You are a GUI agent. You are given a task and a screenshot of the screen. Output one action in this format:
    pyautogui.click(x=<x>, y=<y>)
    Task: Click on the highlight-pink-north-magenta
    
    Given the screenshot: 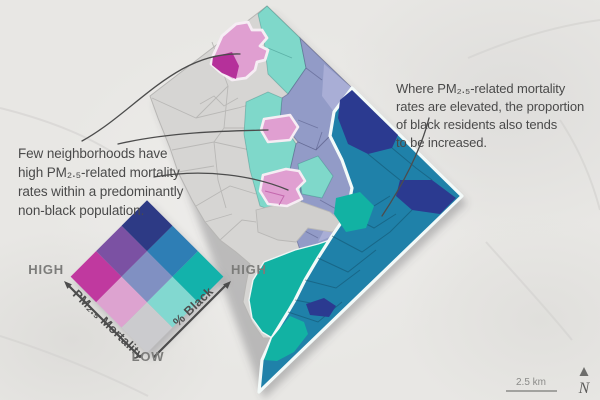 What is the action you would take?
    pyautogui.click(x=225, y=65)
    